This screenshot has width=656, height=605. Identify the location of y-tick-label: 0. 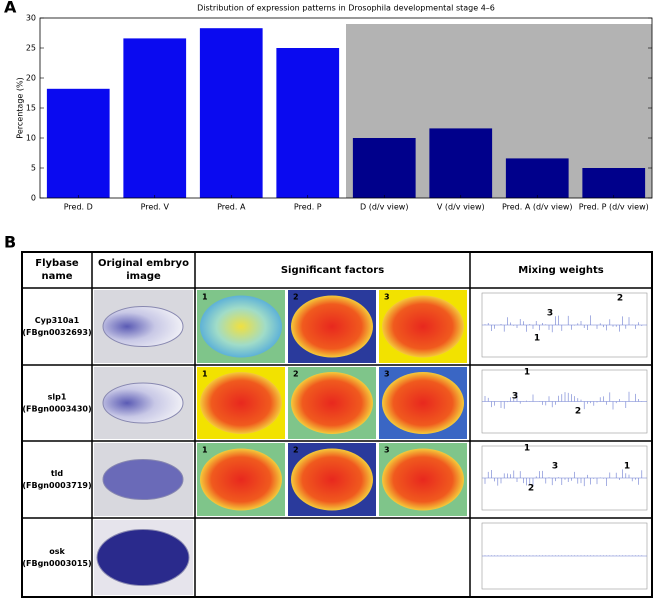
(33, 198).